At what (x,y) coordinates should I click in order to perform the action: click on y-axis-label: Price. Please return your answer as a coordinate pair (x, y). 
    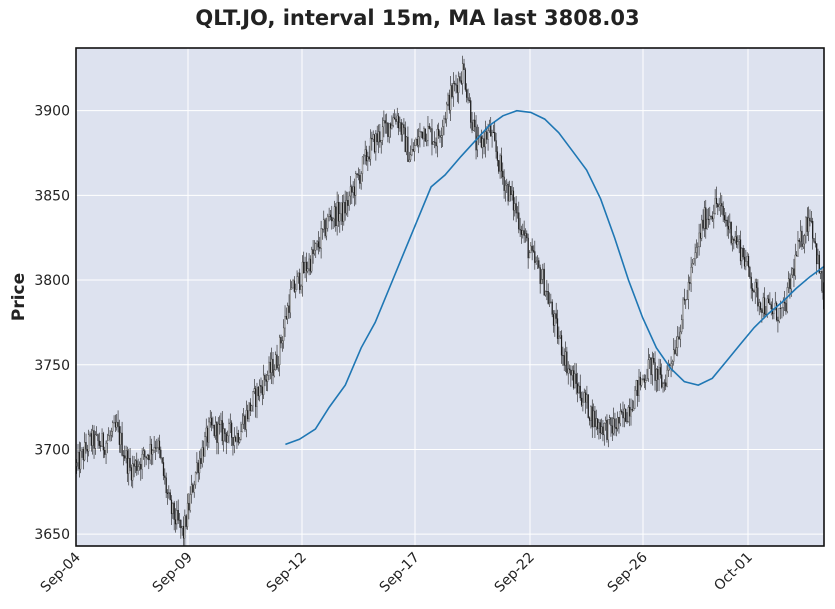
    Looking at the image, I should click on (19, 297).